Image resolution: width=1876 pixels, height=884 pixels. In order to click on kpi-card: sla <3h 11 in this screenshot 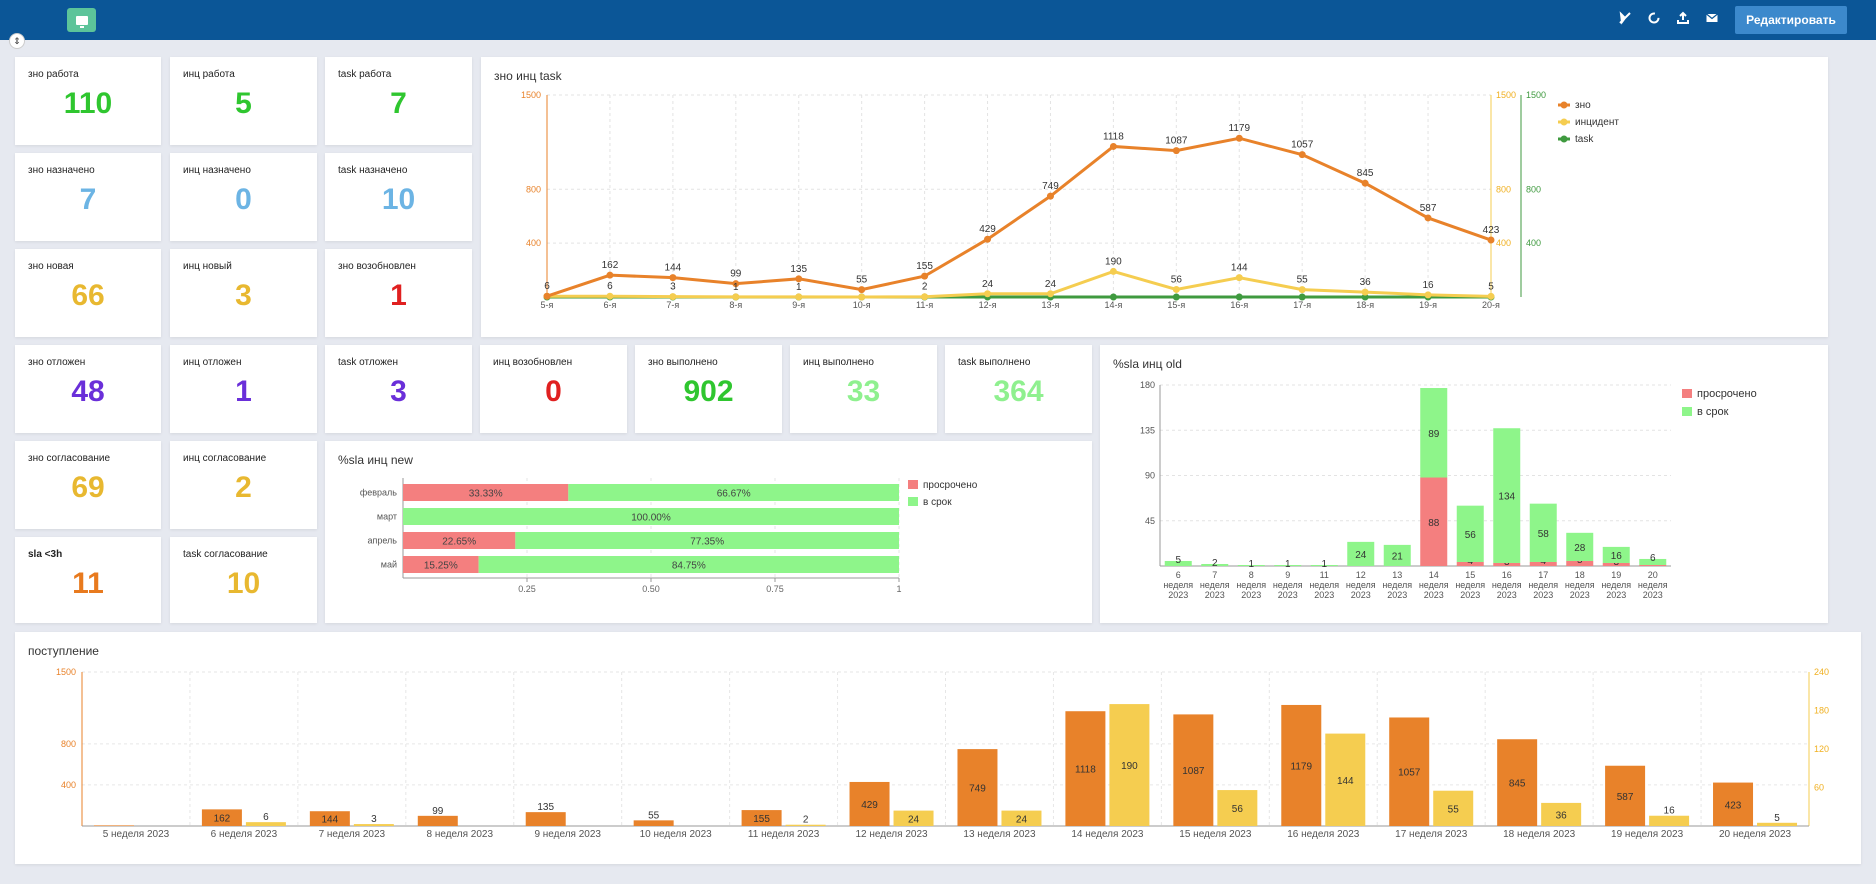, I will do `click(88, 580)`.